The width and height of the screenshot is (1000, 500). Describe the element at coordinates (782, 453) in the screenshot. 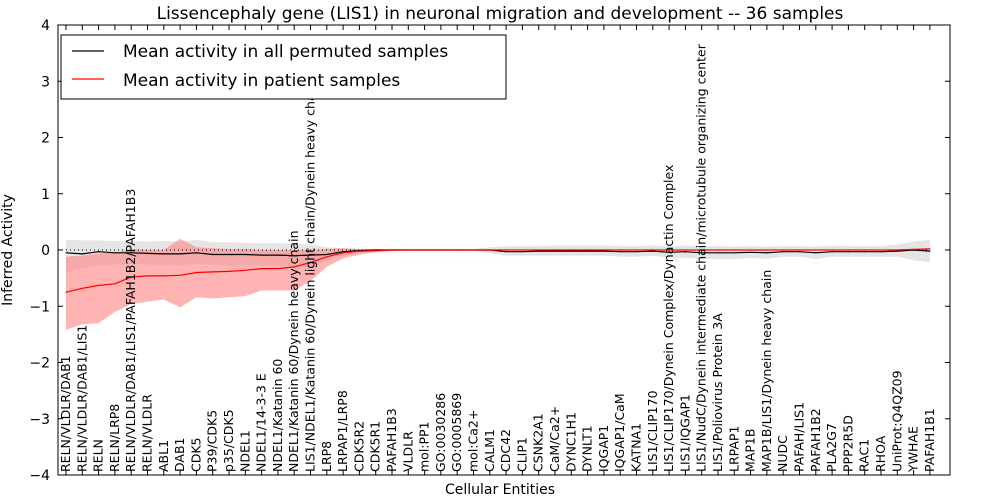

I see `x-tick-label: NUDC` at that location.